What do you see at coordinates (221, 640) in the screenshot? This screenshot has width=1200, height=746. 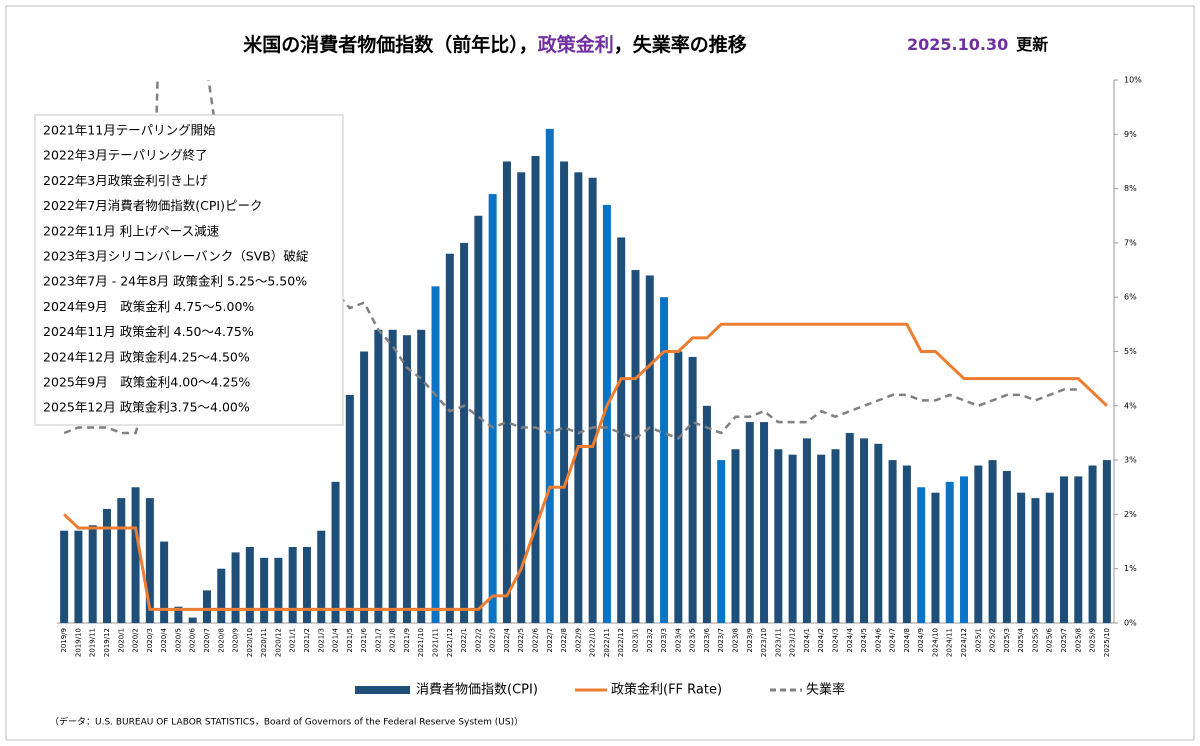 I see `x-tick-label: 2020/8` at bounding box center [221, 640].